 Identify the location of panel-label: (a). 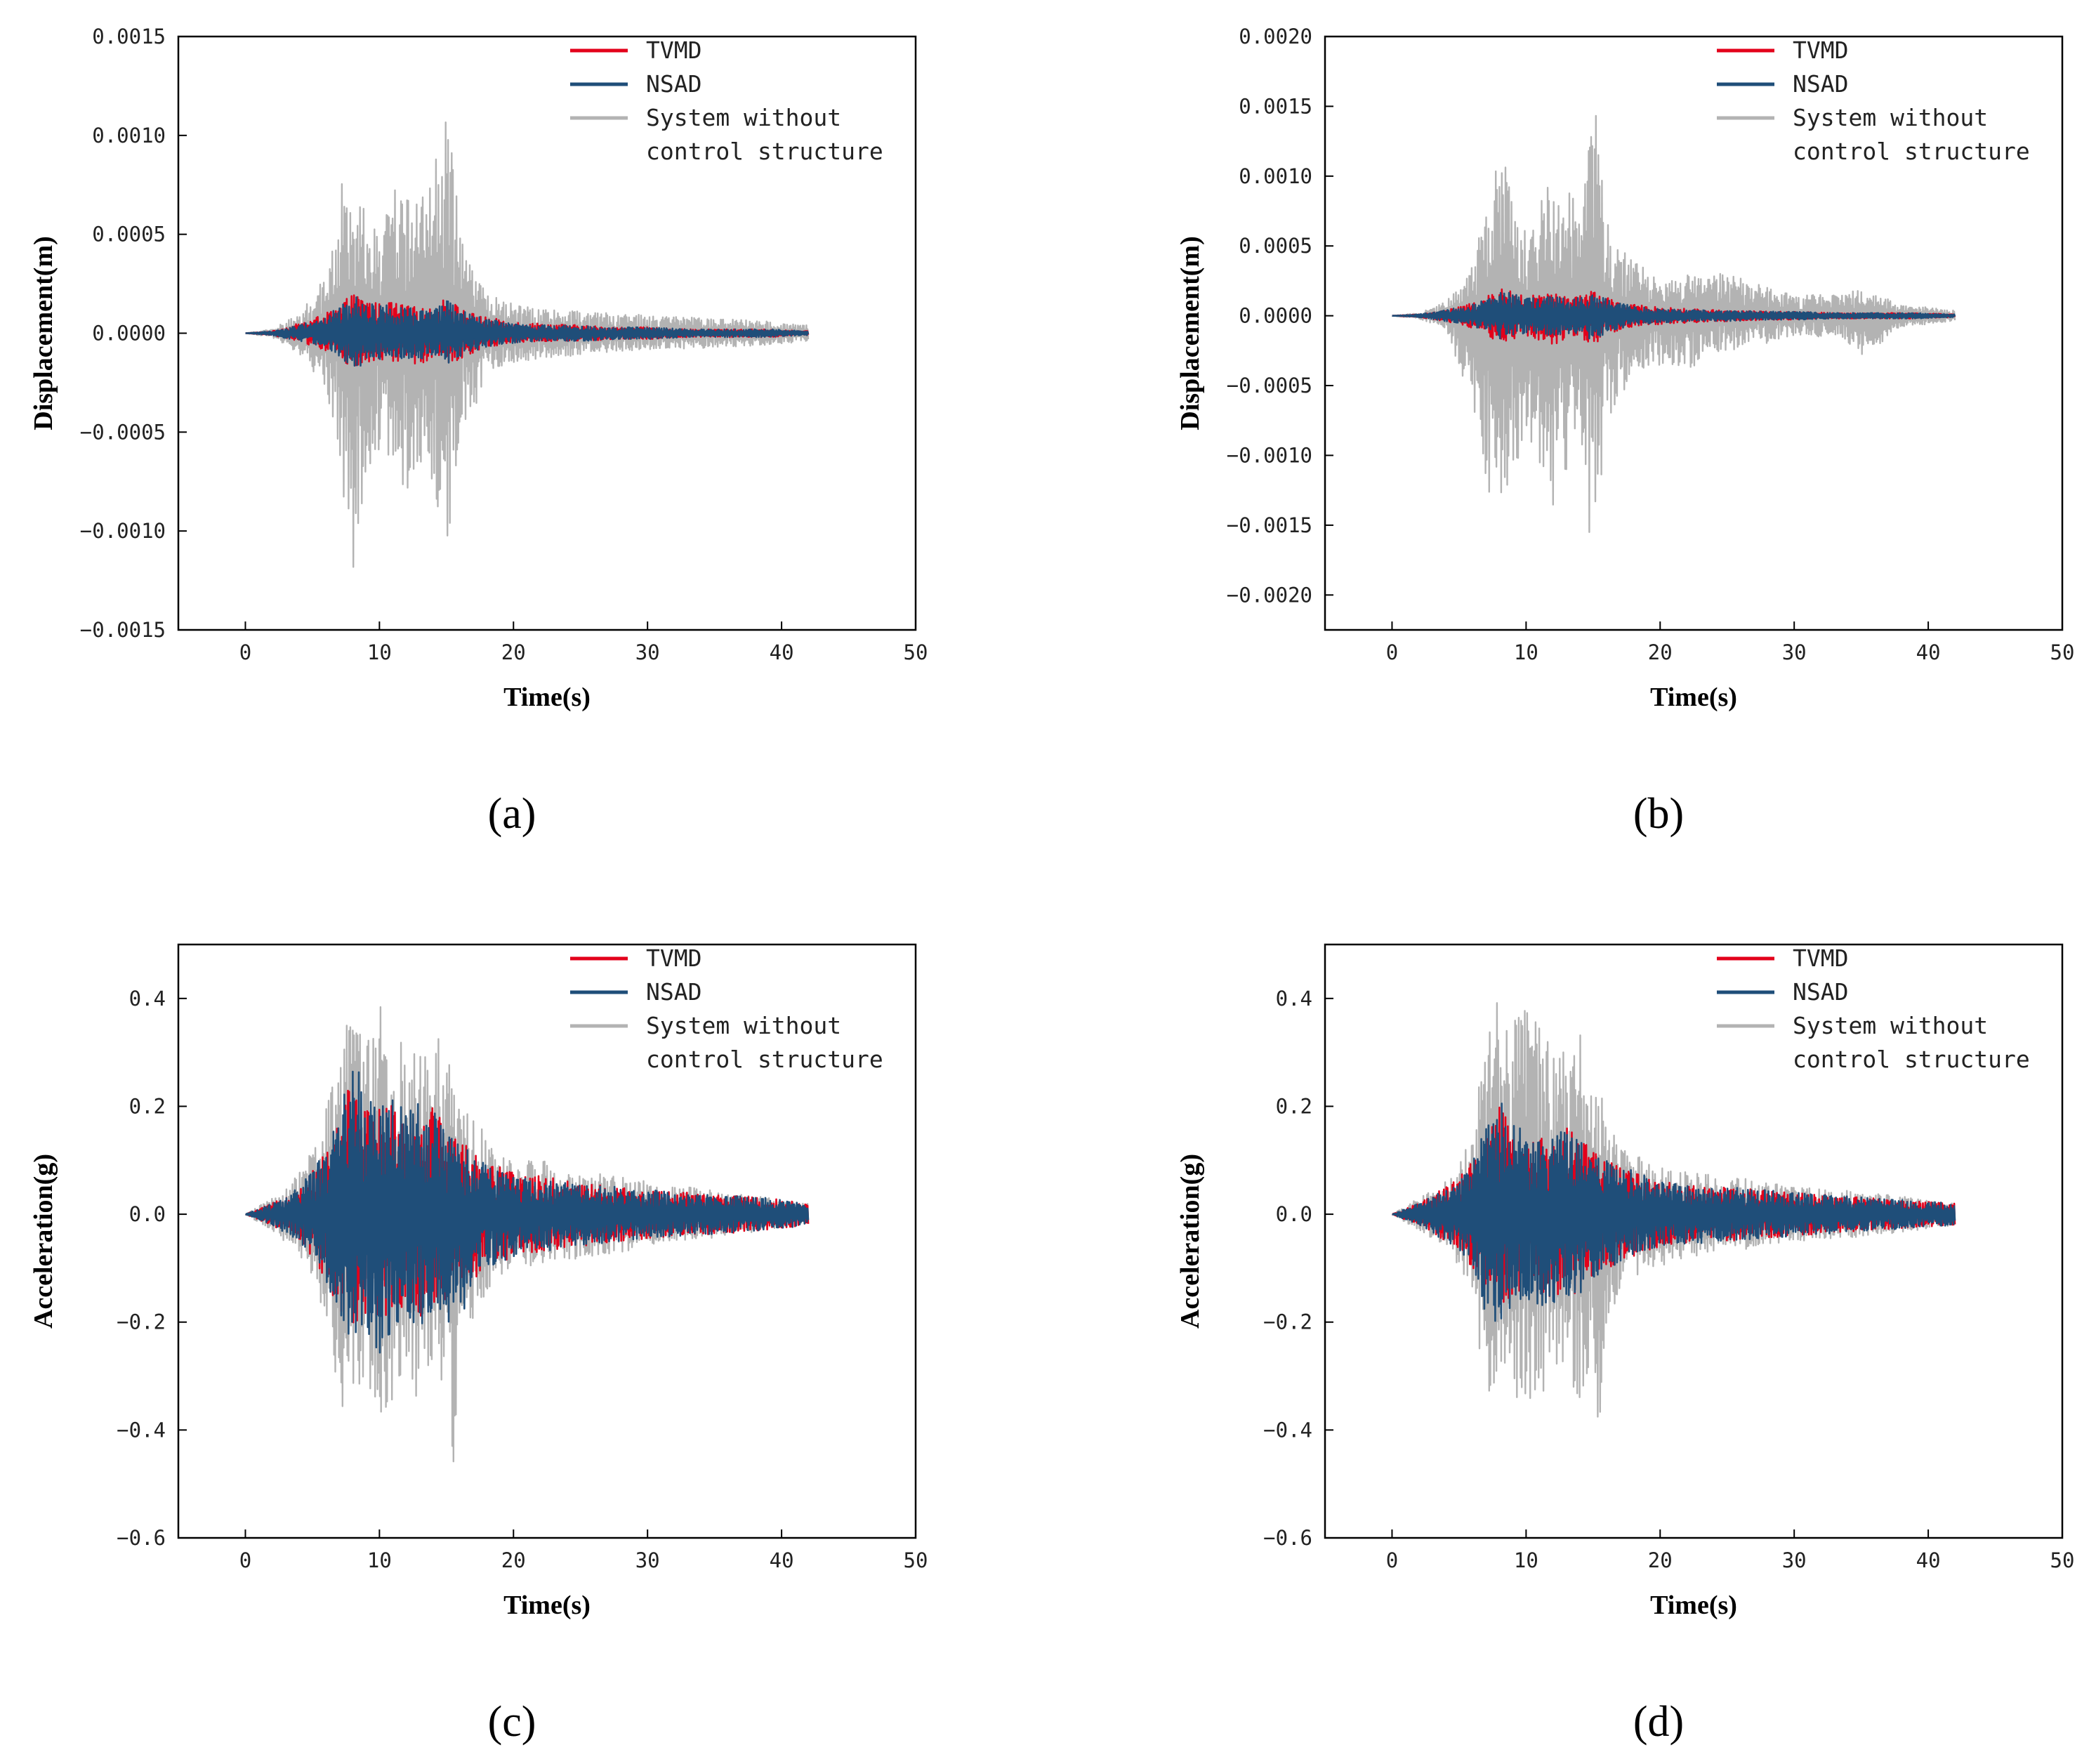
(512, 814).